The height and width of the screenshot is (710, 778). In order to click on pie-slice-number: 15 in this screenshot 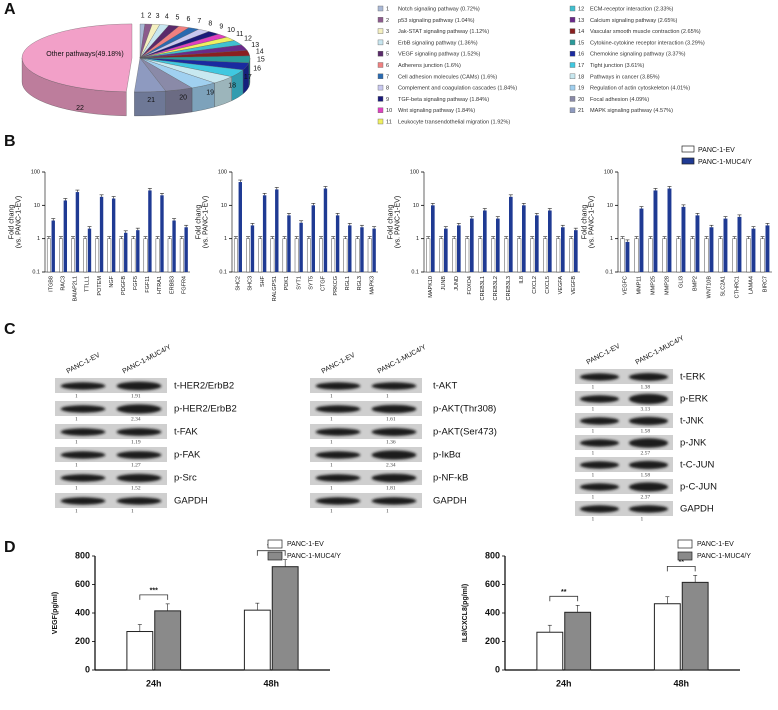, I will do `click(261, 60)`.